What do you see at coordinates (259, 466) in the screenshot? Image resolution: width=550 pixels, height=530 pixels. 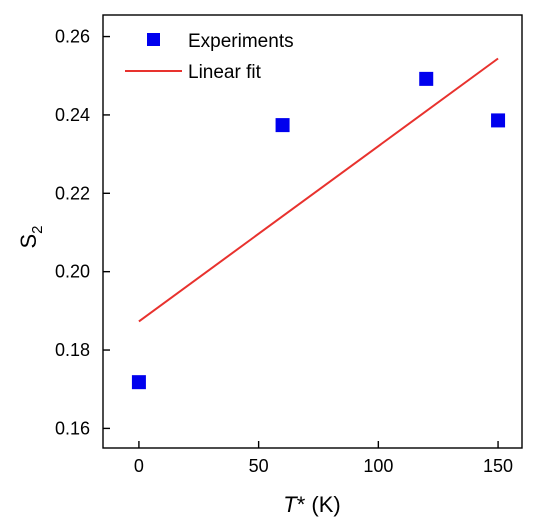 I see `x-tick-label: 50` at bounding box center [259, 466].